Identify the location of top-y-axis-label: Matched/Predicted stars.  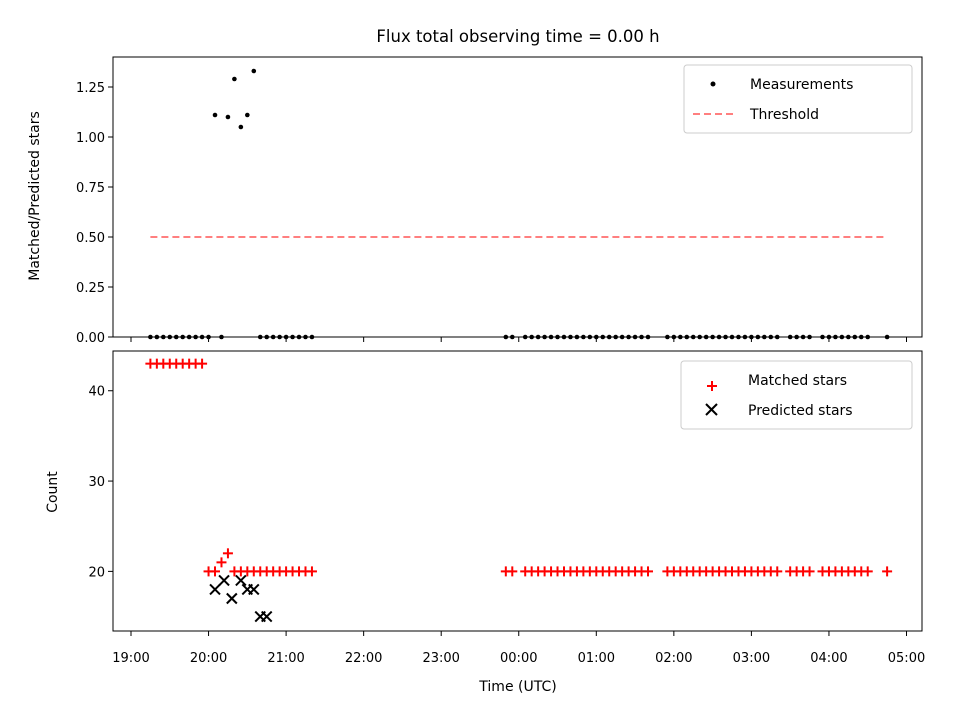
(35, 196).